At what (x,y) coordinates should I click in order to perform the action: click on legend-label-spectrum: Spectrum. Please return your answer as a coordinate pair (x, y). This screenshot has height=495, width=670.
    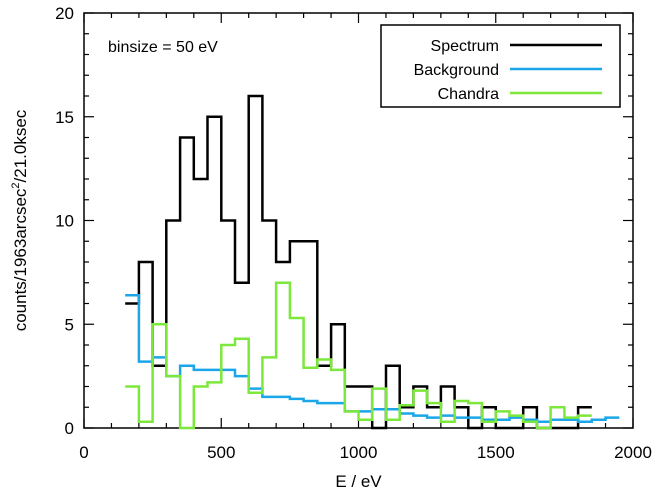
    Looking at the image, I should click on (465, 46).